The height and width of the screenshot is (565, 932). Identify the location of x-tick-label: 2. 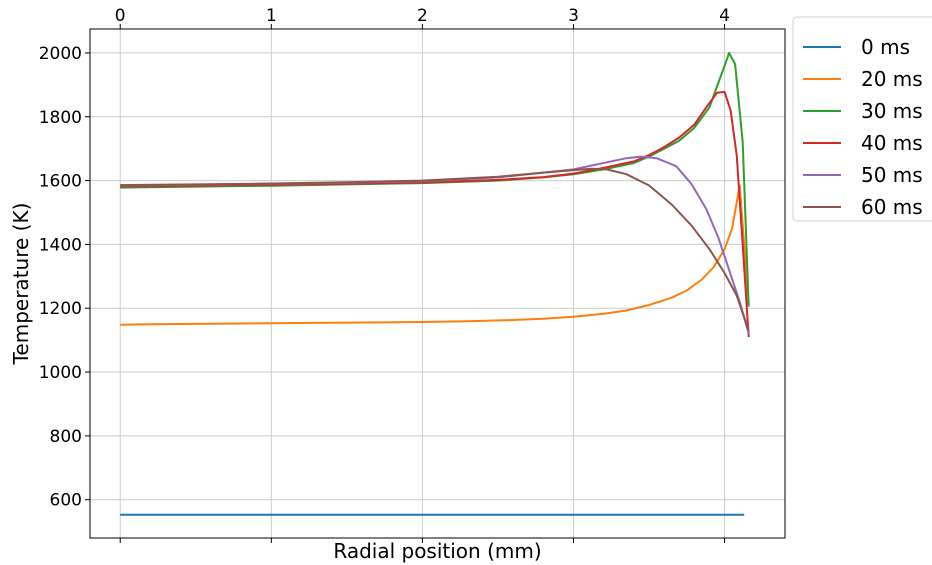
(422, 16).